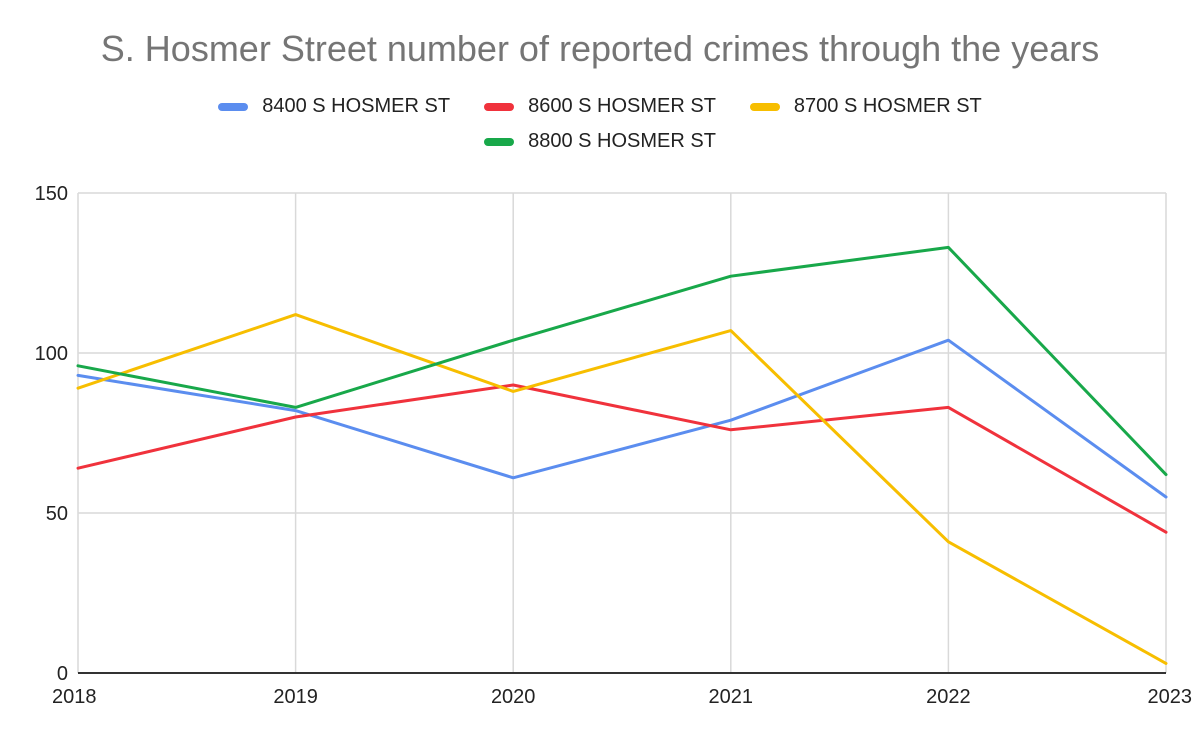 Image resolution: width=1200 pixels, height=739 pixels. Describe the element at coordinates (295, 697) in the screenshot. I see `x-tick-label: 2019` at that location.